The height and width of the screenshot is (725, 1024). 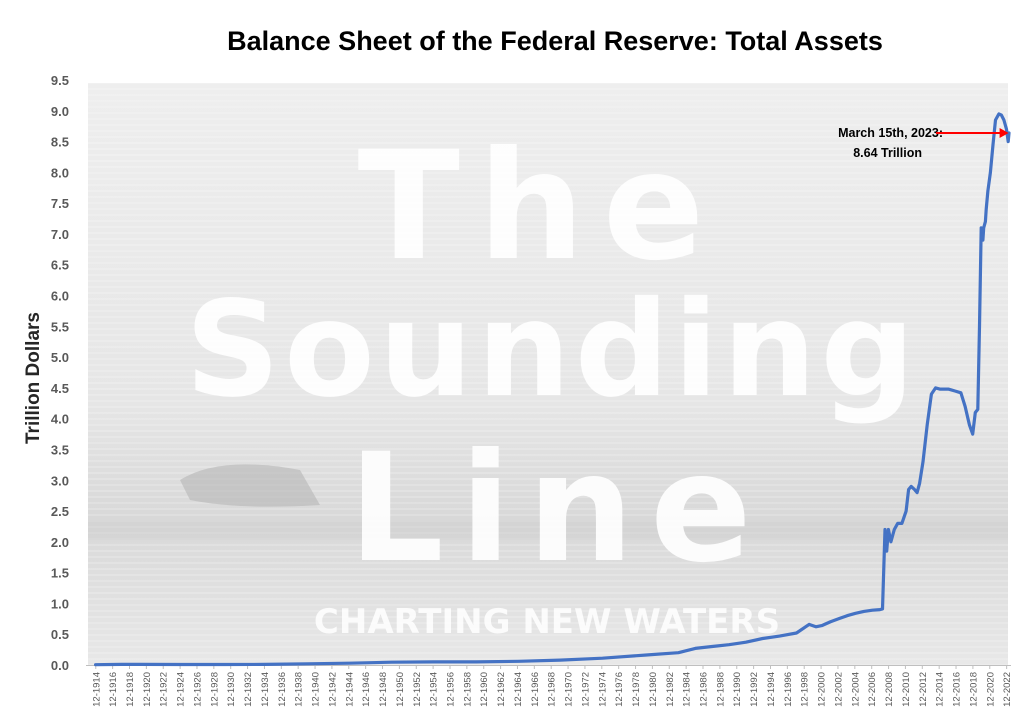 What do you see at coordinates (737, 689) in the screenshot?
I see `x-tick-label: 12-1990` at bounding box center [737, 689].